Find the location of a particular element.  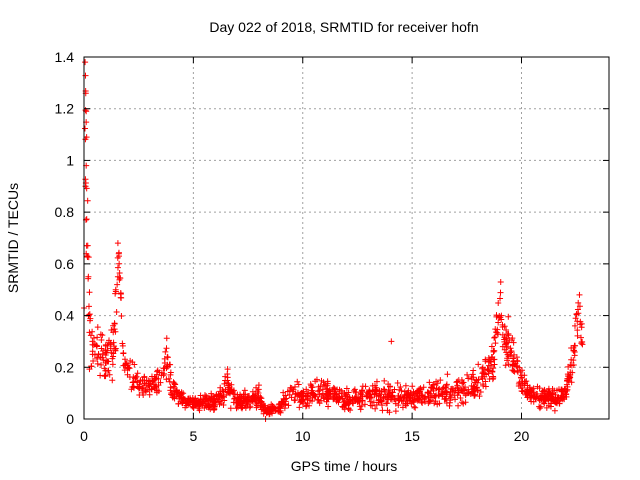

x-tick-label: 0 is located at coordinates (84, 436).